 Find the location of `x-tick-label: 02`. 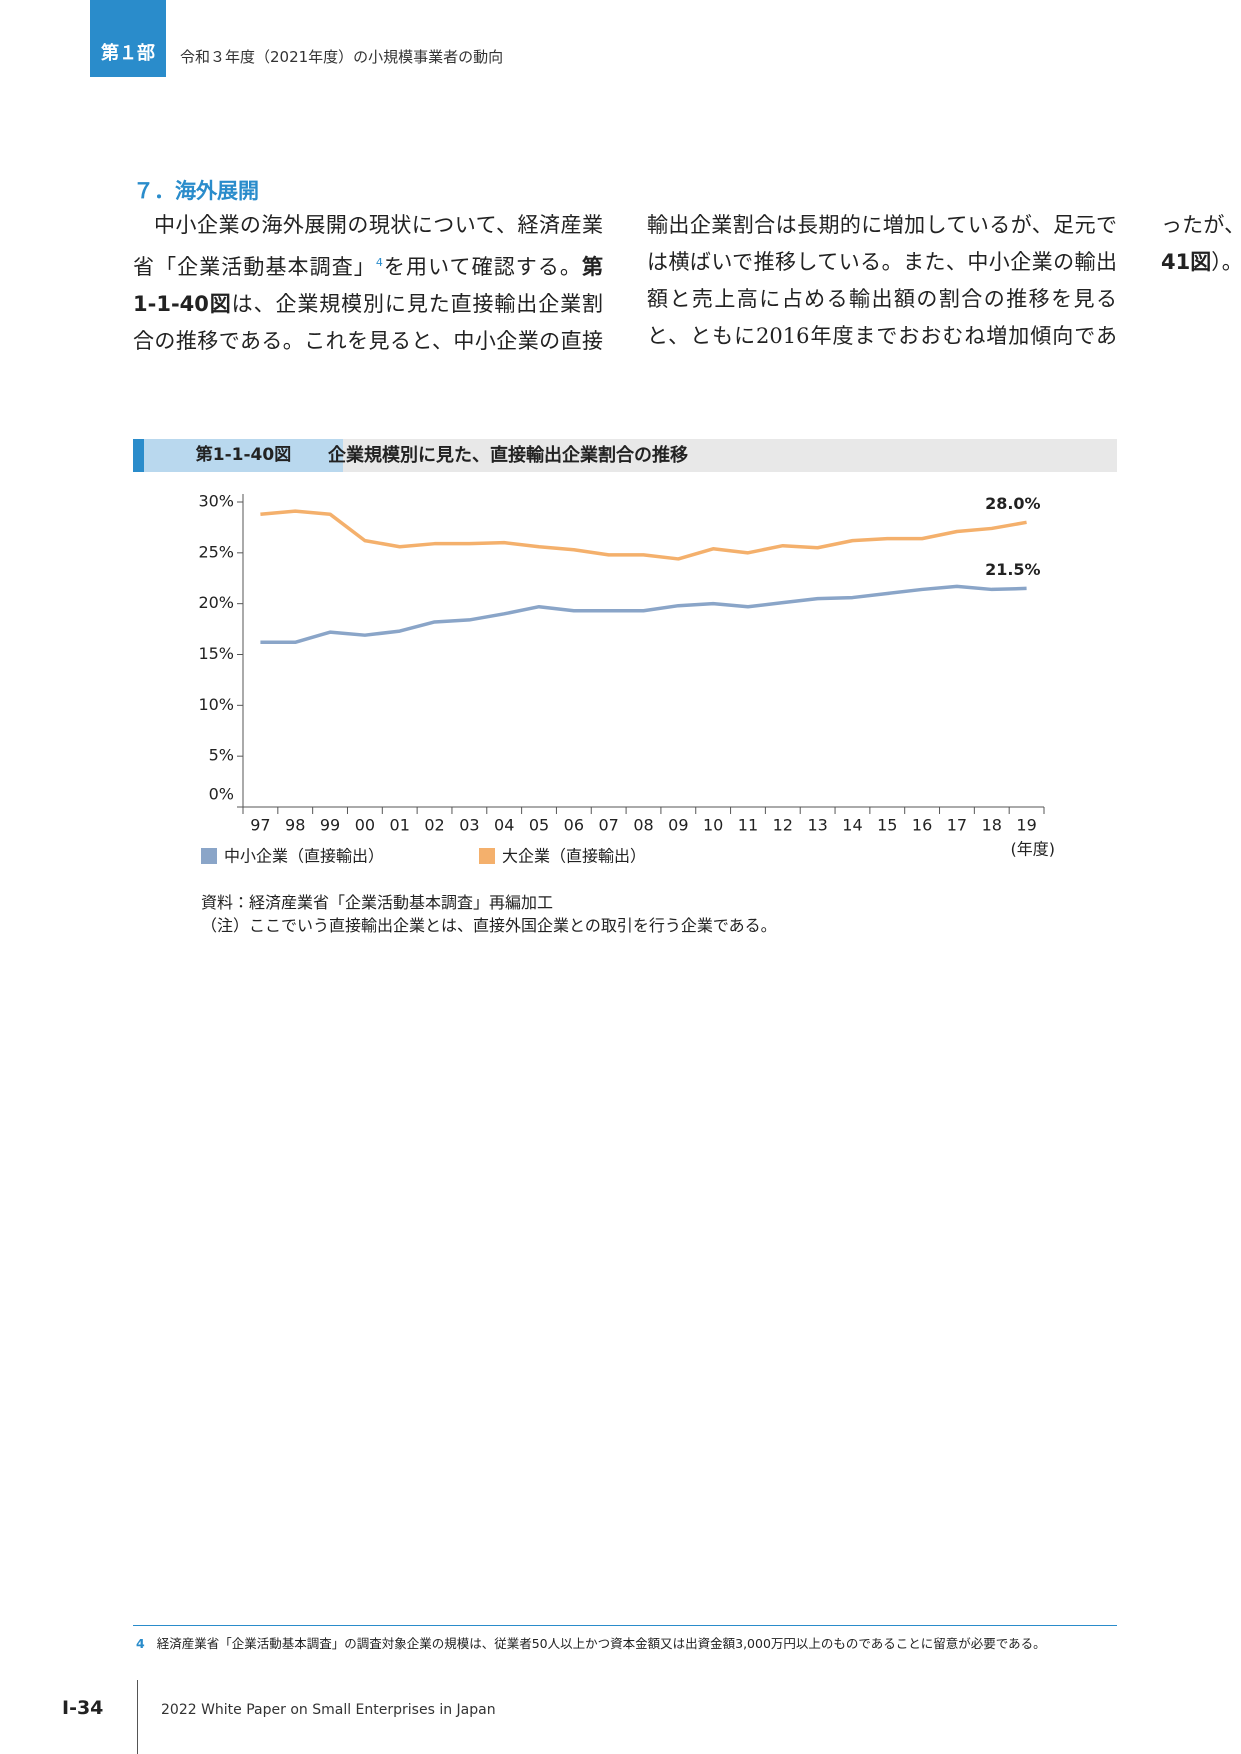

x-tick-label: 02 is located at coordinates (434, 825).